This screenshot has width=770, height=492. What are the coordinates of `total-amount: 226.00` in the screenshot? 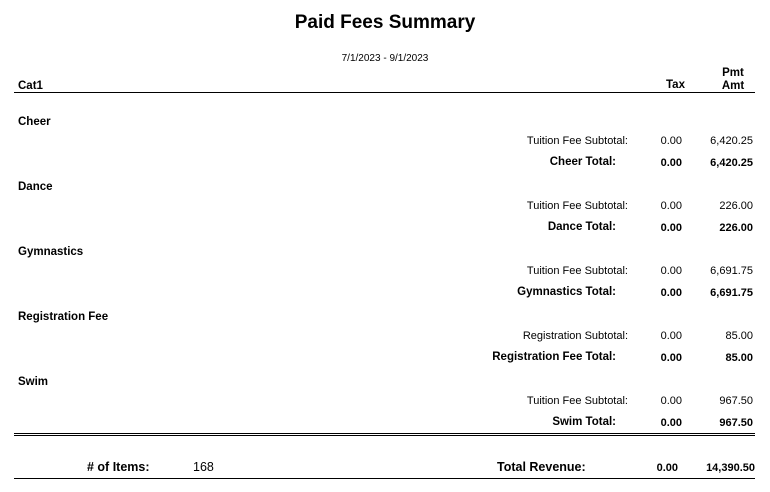 It's located at (736, 228).